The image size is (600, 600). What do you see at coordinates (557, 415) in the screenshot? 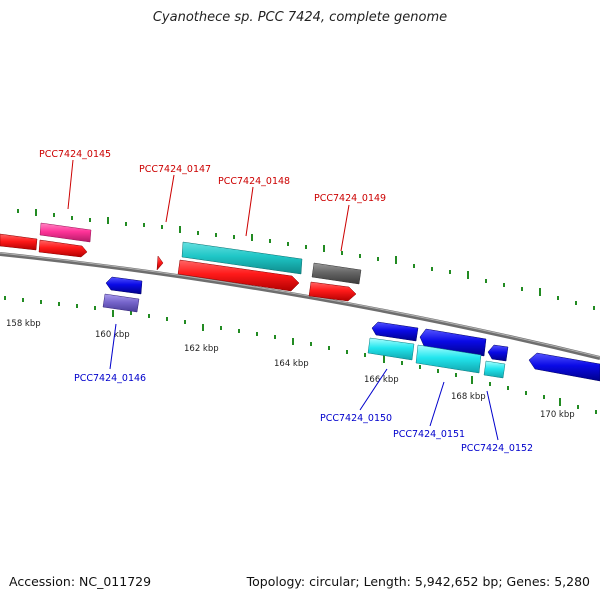
I see `tick-label-170: 170 kbp` at bounding box center [557, 415].